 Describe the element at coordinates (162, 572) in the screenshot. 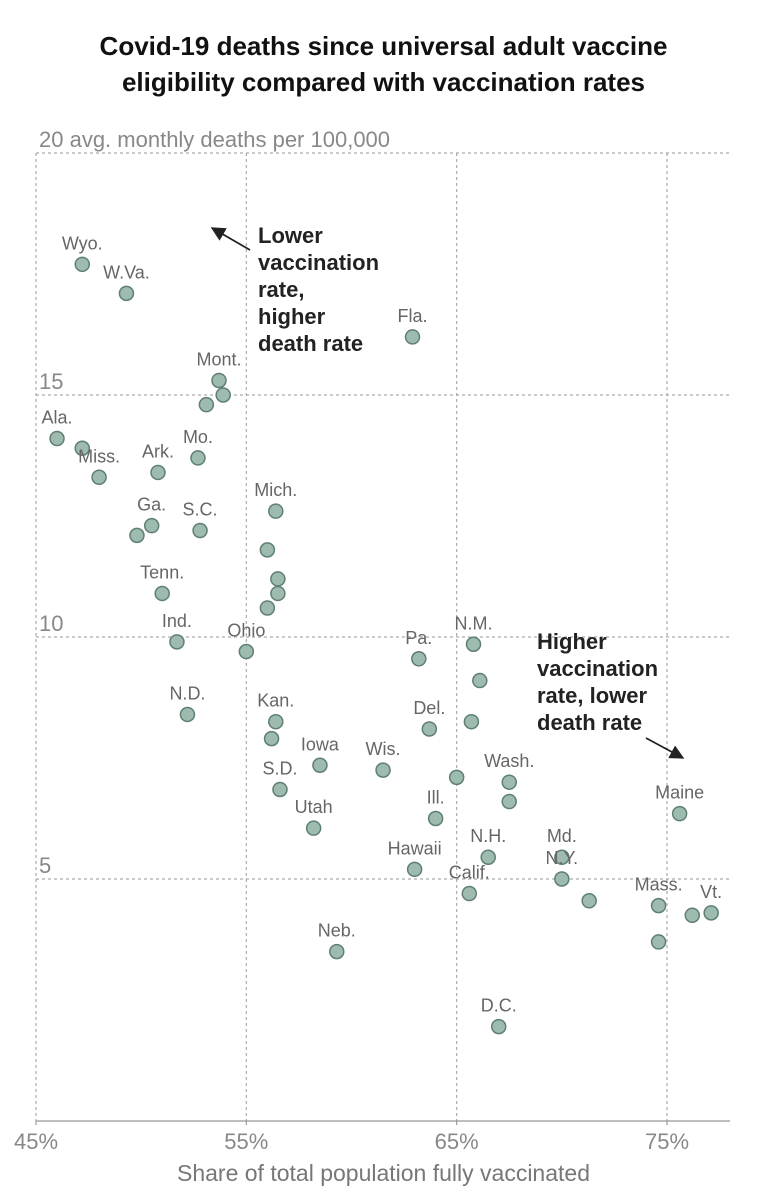

I see `point-label: Tenn.` at that location.